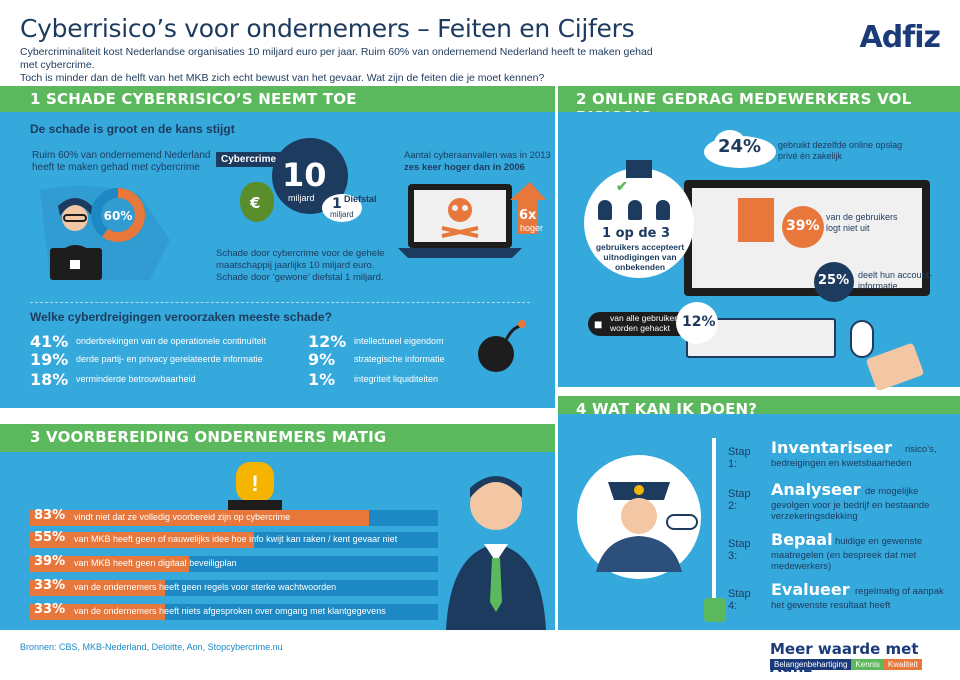 Image resolution: width=960 pixels, height=680 pixels. I want to click on threat-row: 9% strategische informatie, so click(376, 359).